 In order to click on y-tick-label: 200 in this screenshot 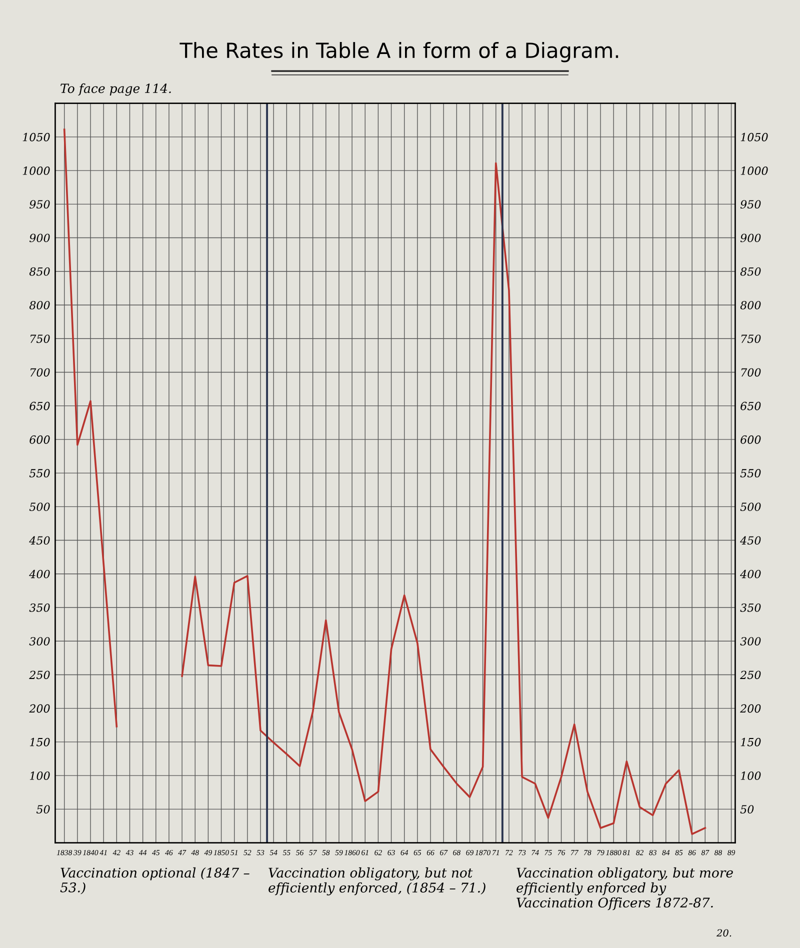, I will do `click(39, 708)`.